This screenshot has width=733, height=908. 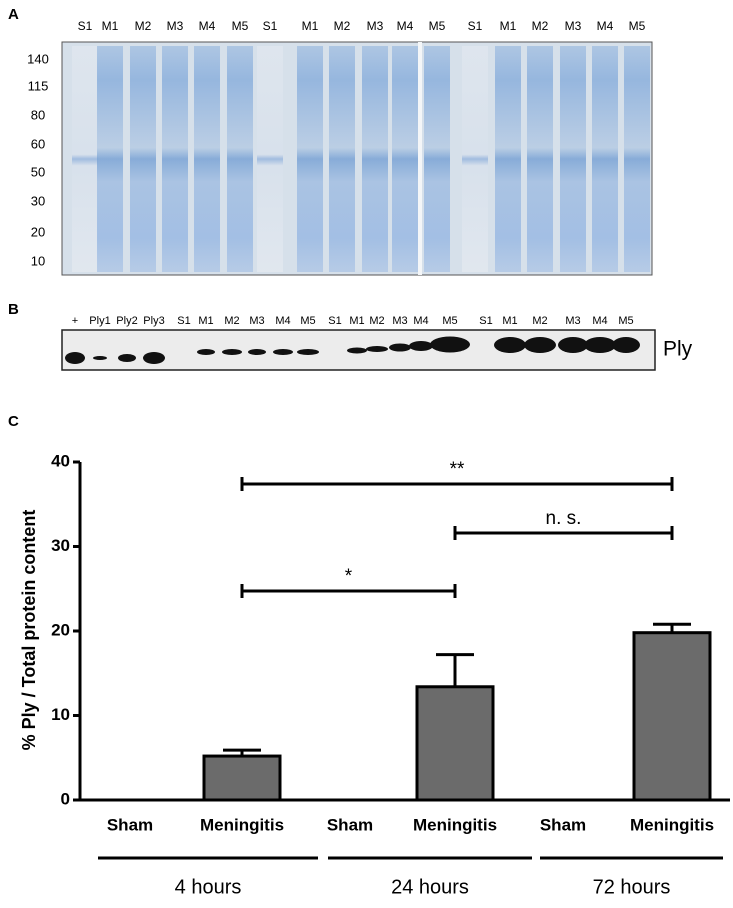 What do you see at coordinates (99, 321) in the screenshot?
I see `lane-label: Ply1` at bounding box center [99, 321].